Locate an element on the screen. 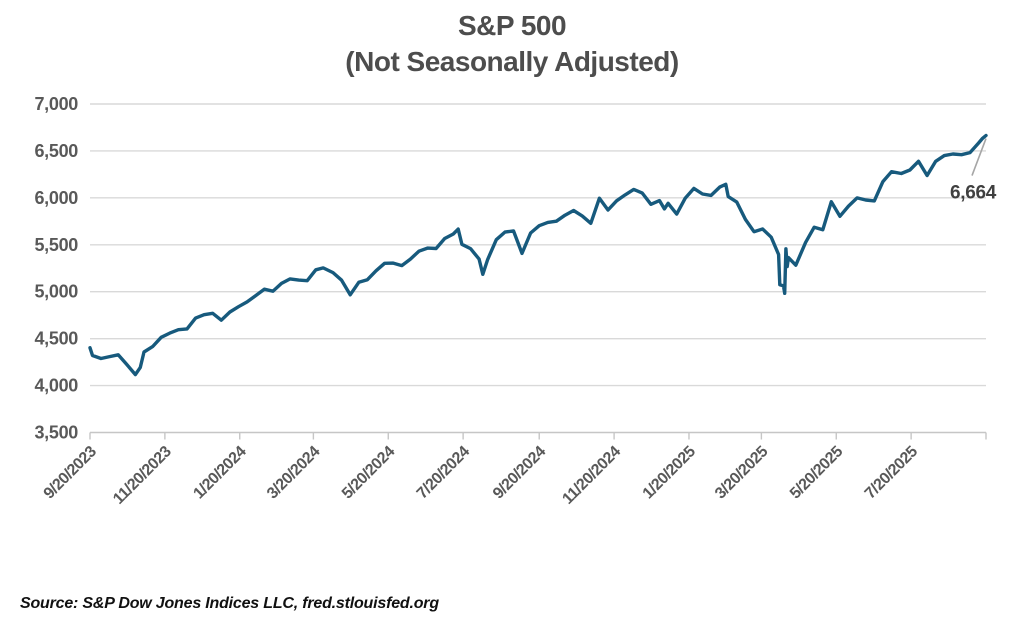 The image size is (1024, 632). y-tick-label: 7,000 is located at coordinates (56, 104).